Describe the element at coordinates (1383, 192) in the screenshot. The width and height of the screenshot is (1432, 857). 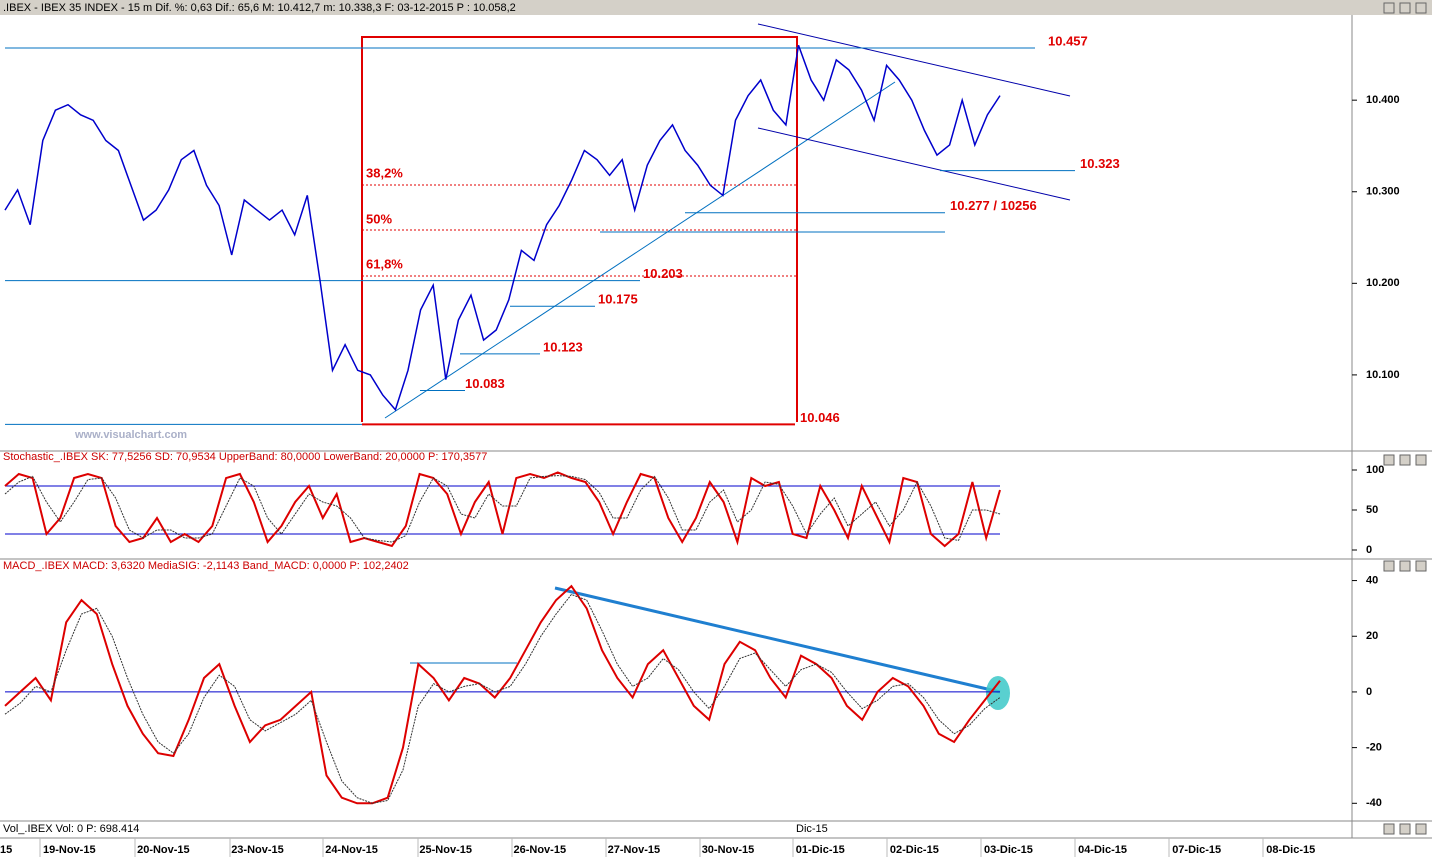
I see `y-tick-label: 10.300` at that location.